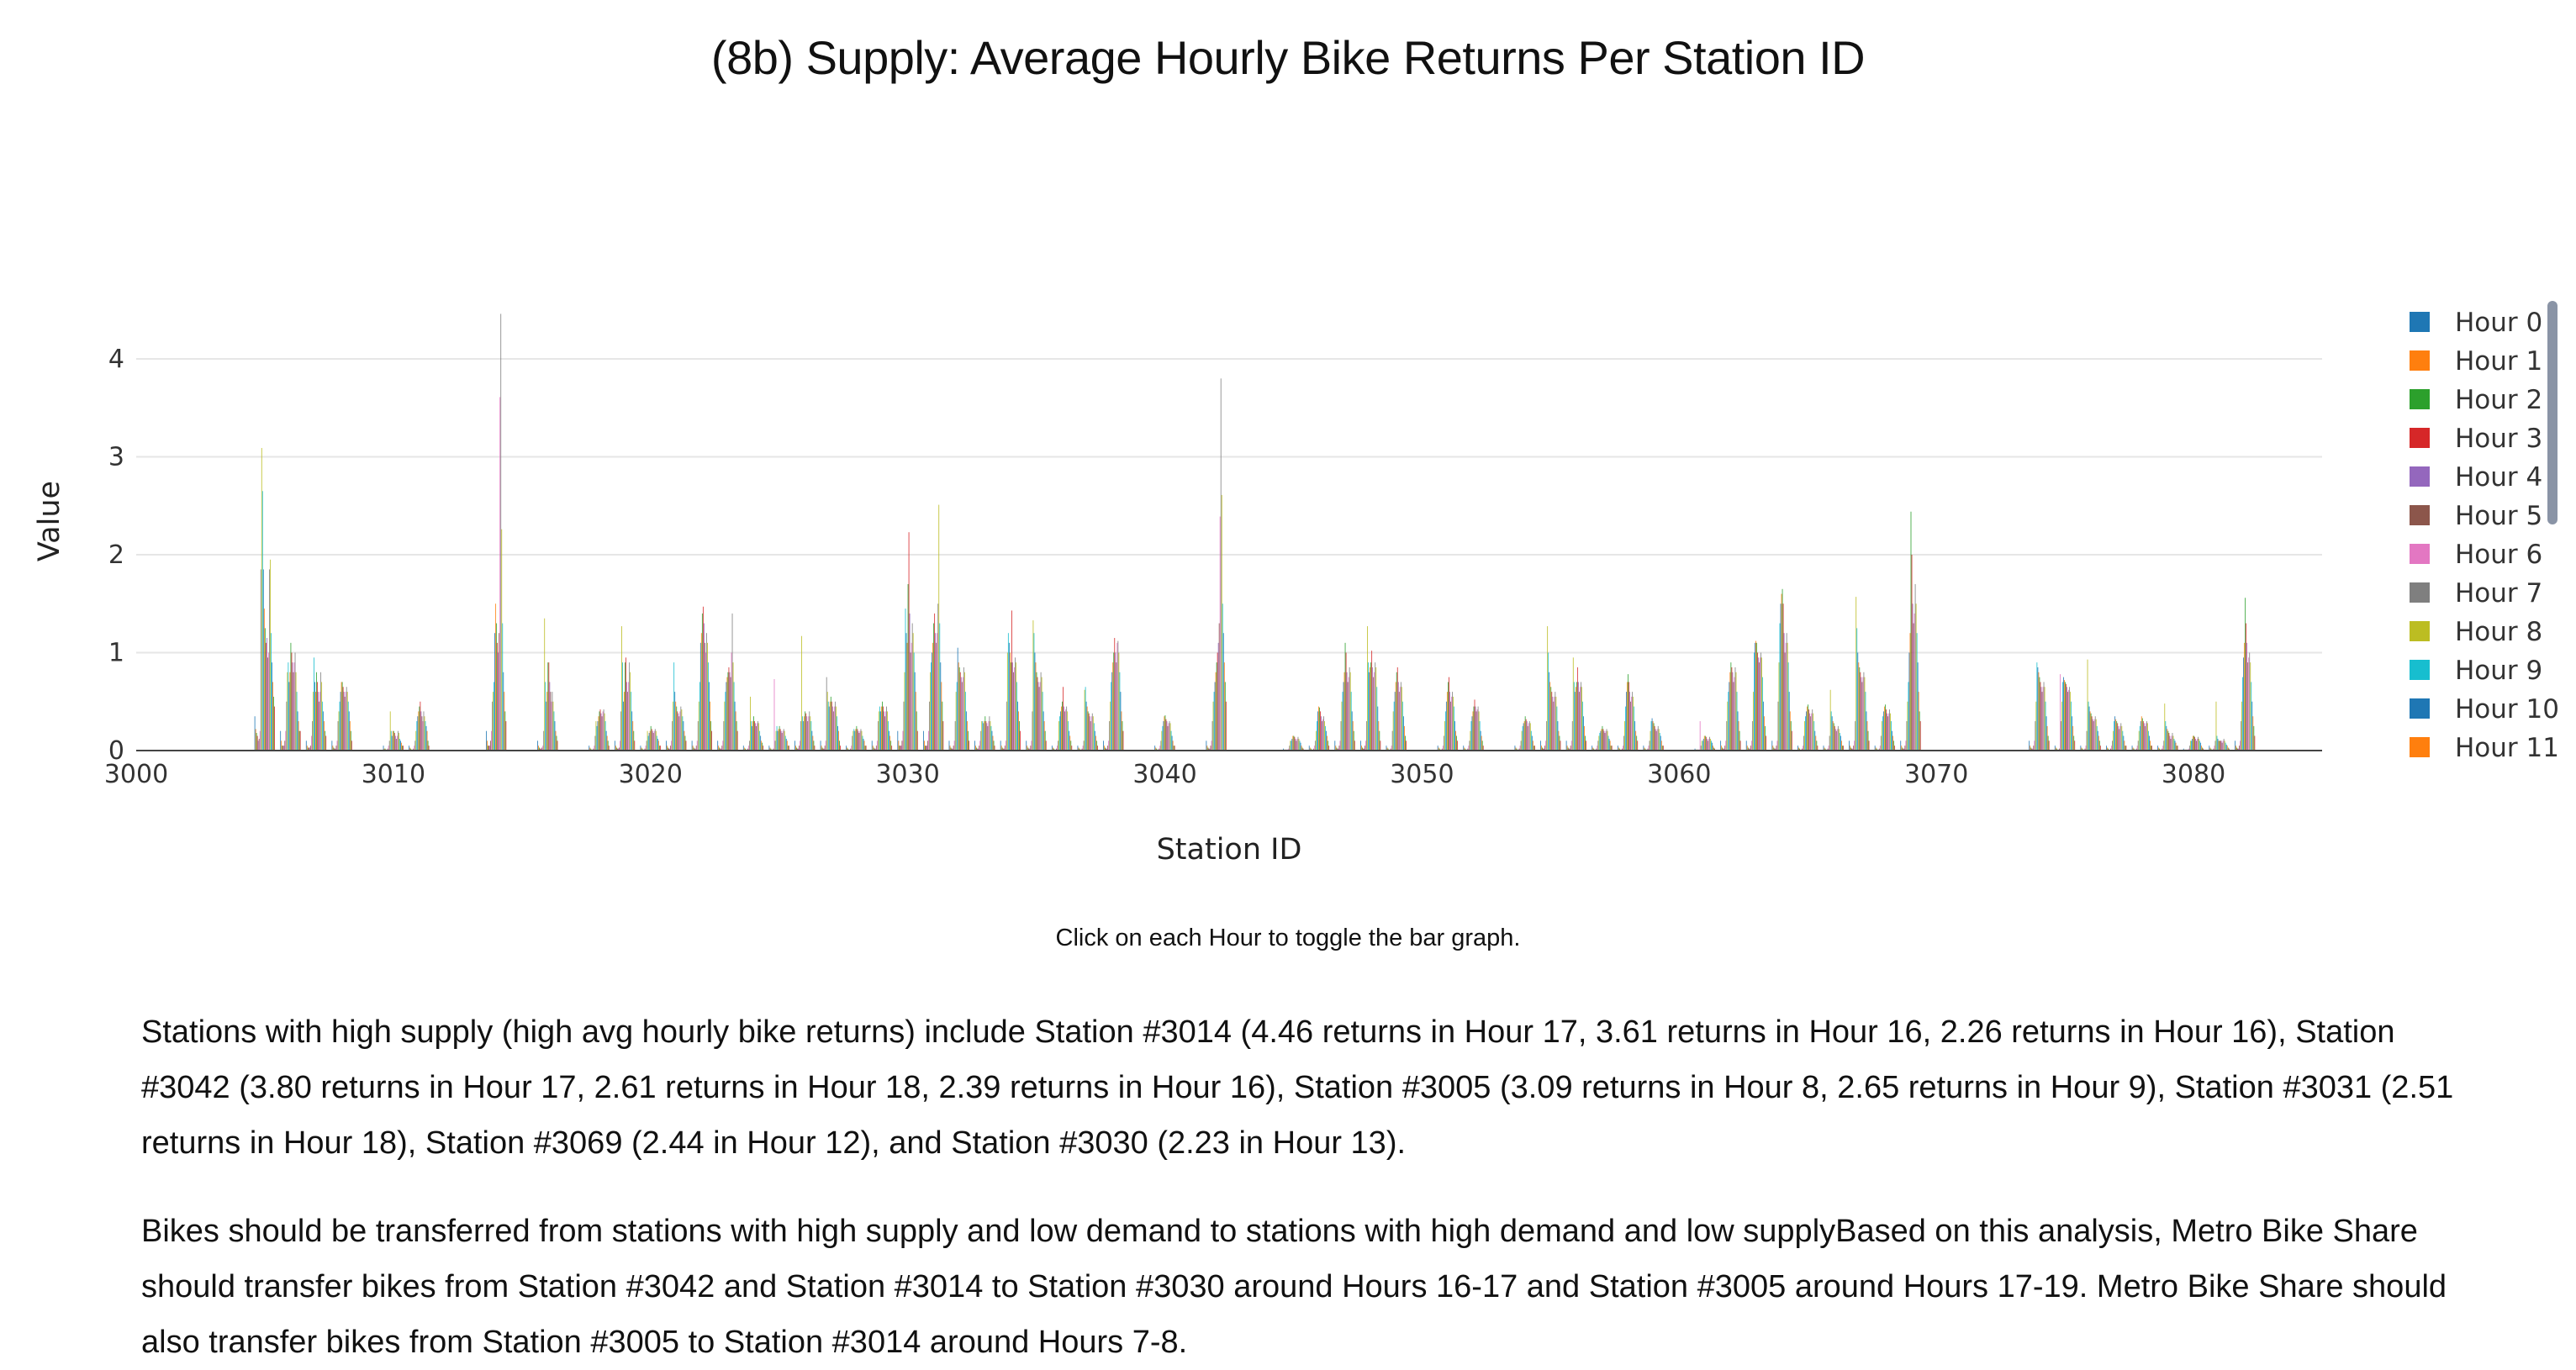 The width and height of the screenshot is (2576, 1370). I want to click on legend-label: Hour 11, so click(2507, 748).